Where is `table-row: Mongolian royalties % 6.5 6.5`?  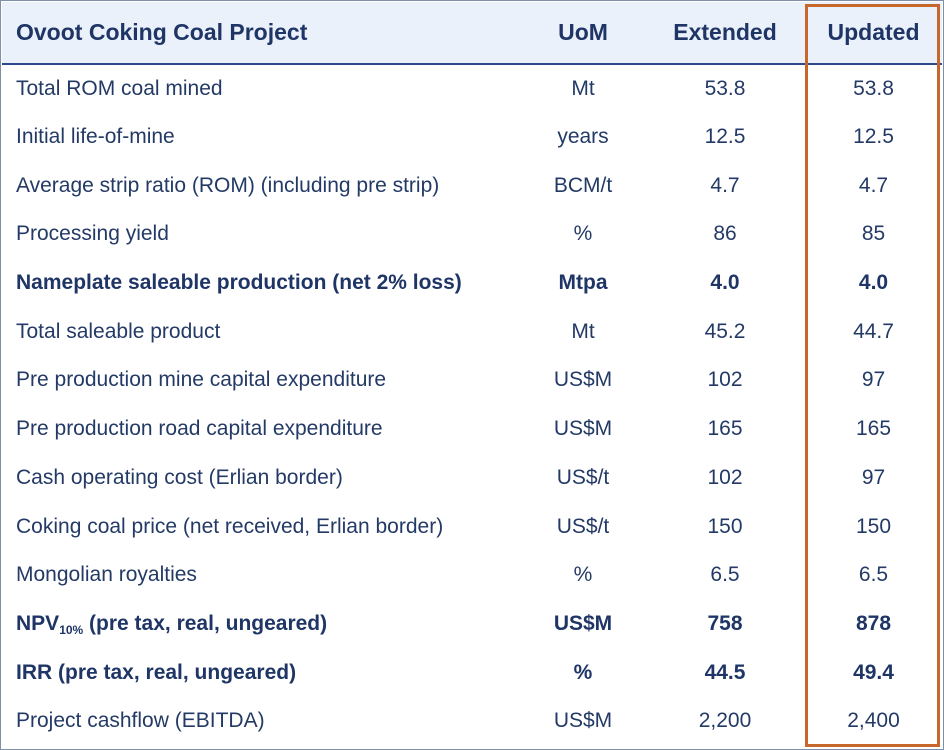 table-row: Mongolian royalties % 6.5 6.5 is located at coordinates (472, 575).